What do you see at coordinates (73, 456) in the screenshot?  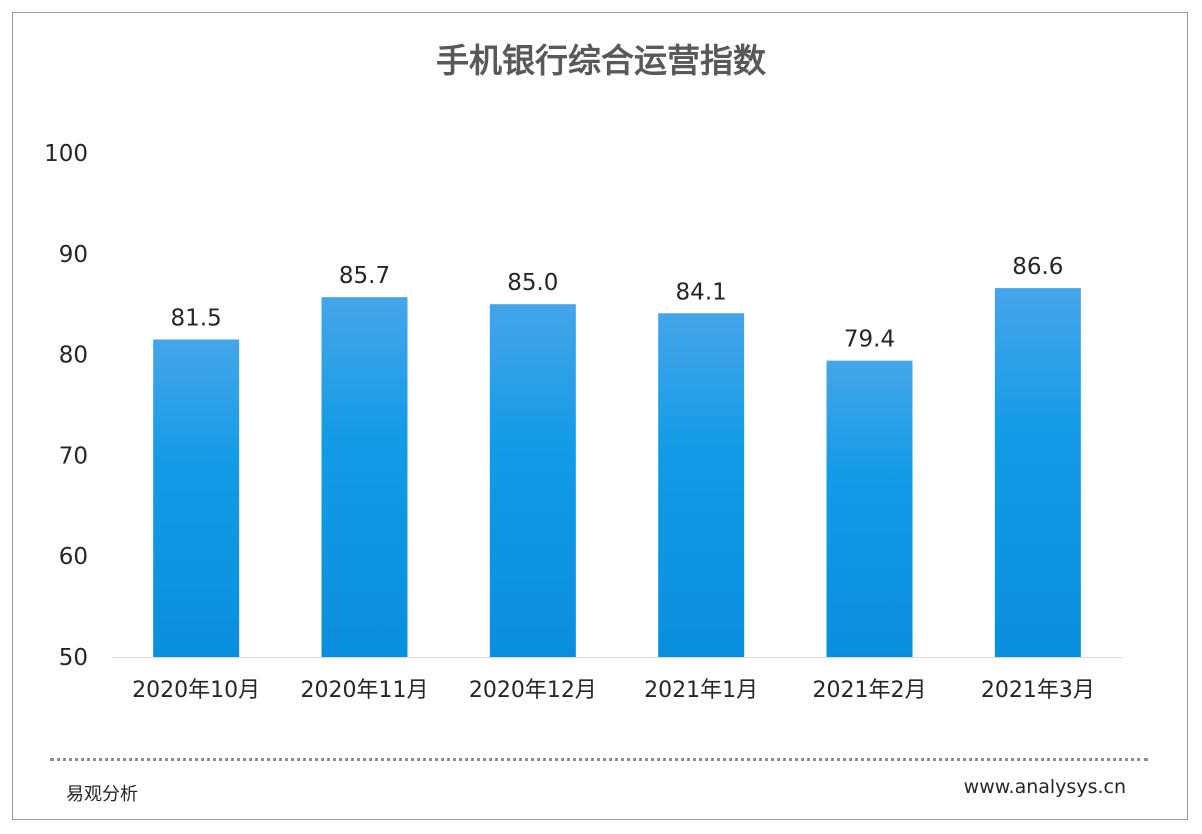 I see `y-tick-label: 70` at bounding box center [73, 456].